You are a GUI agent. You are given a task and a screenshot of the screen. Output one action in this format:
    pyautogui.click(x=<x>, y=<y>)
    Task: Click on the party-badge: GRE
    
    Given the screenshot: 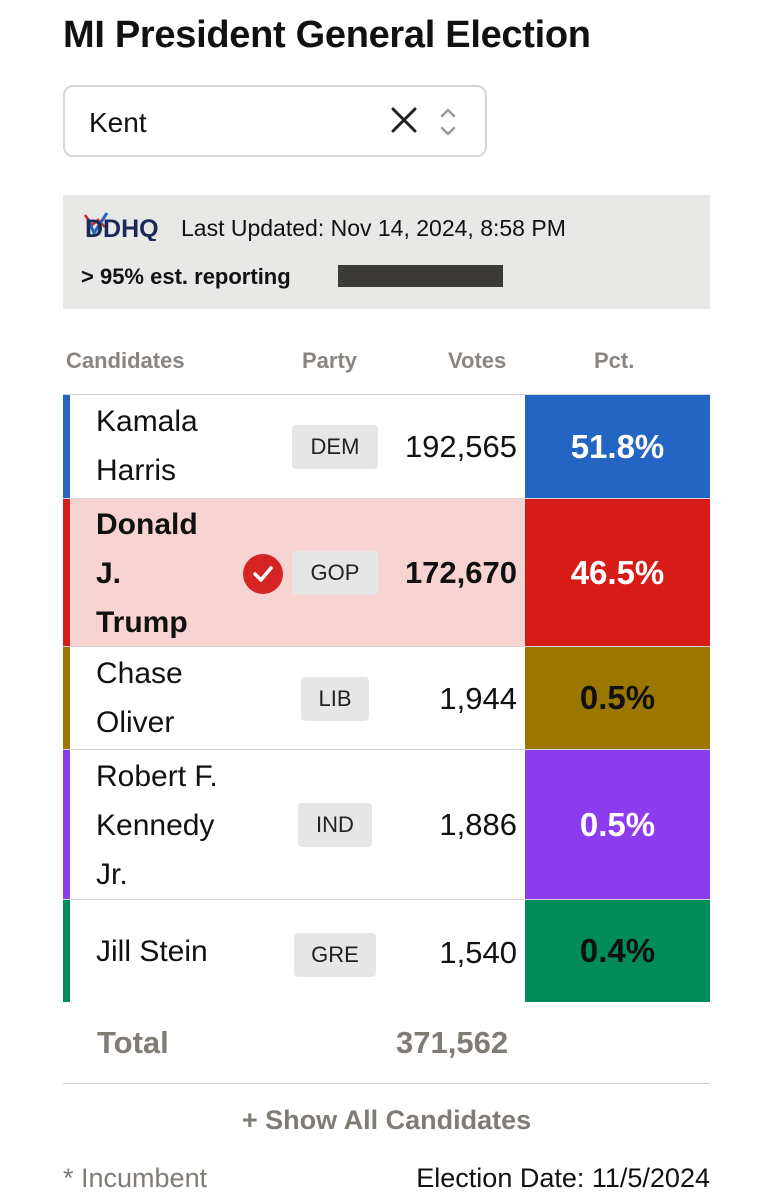 What is the action you would take?
    pyautogui.click(x=335, y=955)
    